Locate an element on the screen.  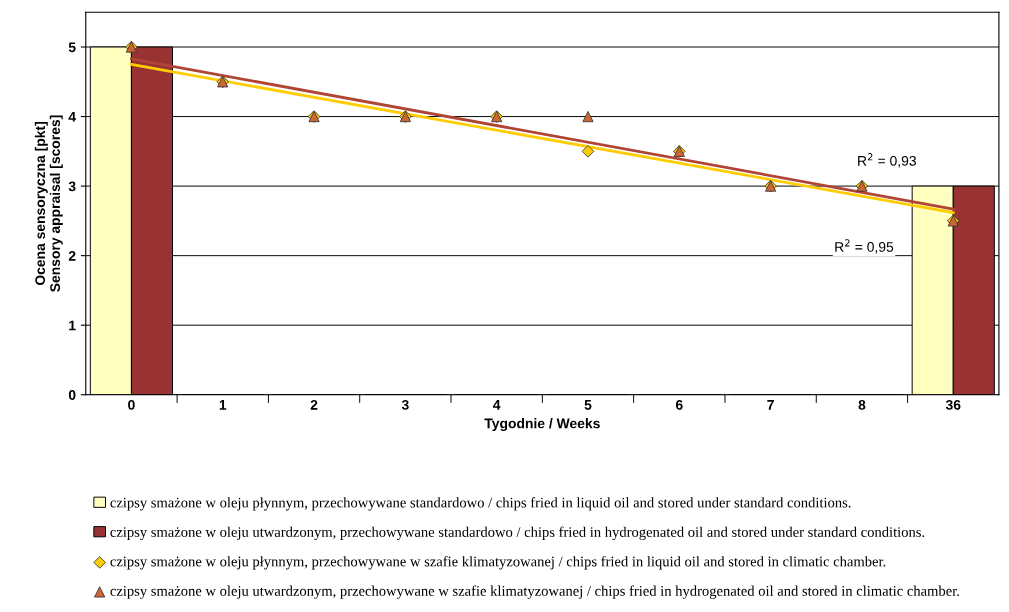
x-tick-label: 5 is located at coordinates (588, 405).